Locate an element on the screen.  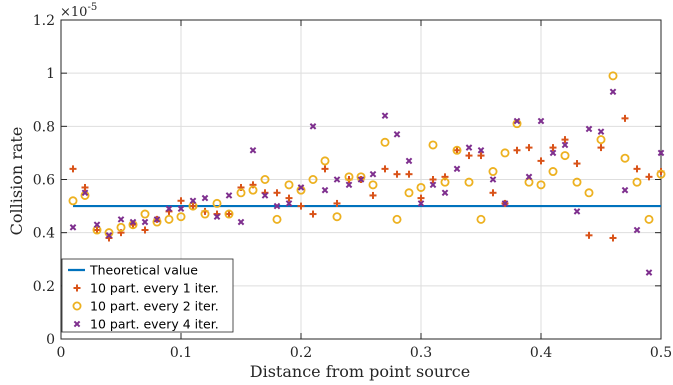
y-tick-label: 0.8 is located at coordinates (44, 127).